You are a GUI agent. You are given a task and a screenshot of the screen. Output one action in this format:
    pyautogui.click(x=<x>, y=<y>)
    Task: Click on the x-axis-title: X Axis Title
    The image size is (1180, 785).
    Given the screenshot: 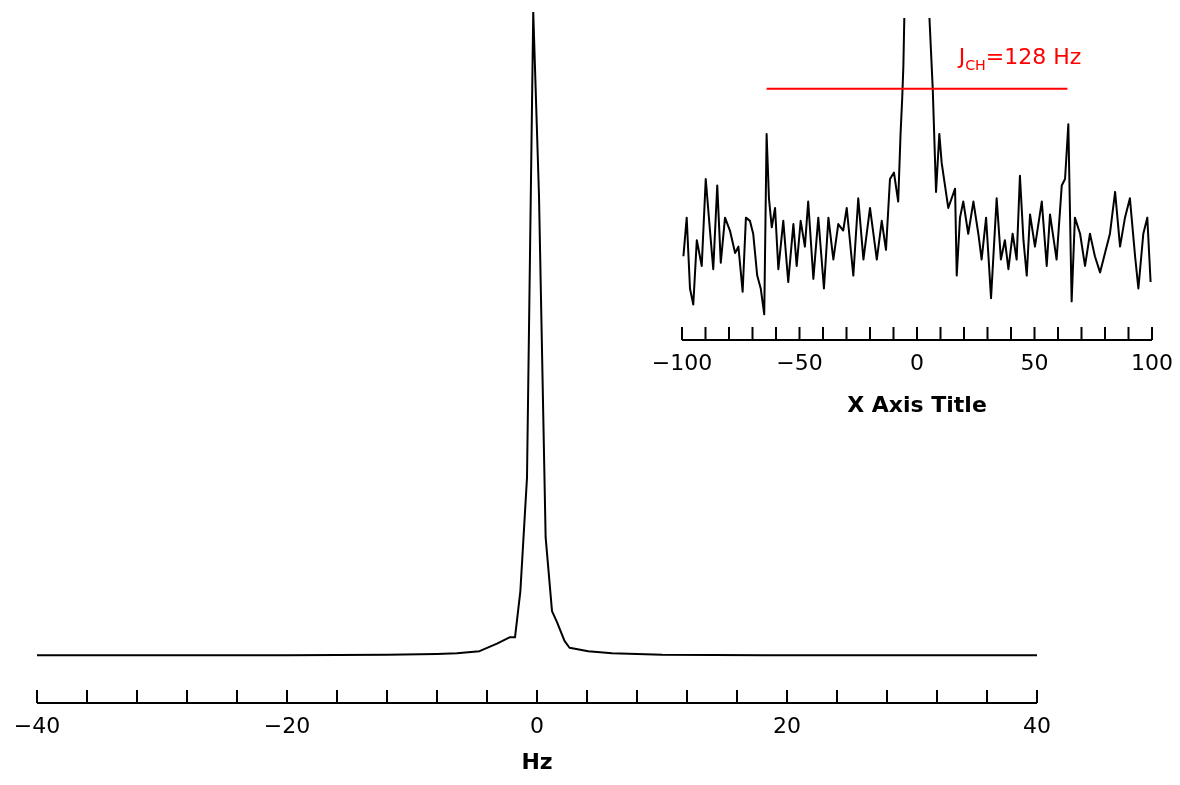 What is the action you would take?
    pyautogui.click(x=917, y=404)
    